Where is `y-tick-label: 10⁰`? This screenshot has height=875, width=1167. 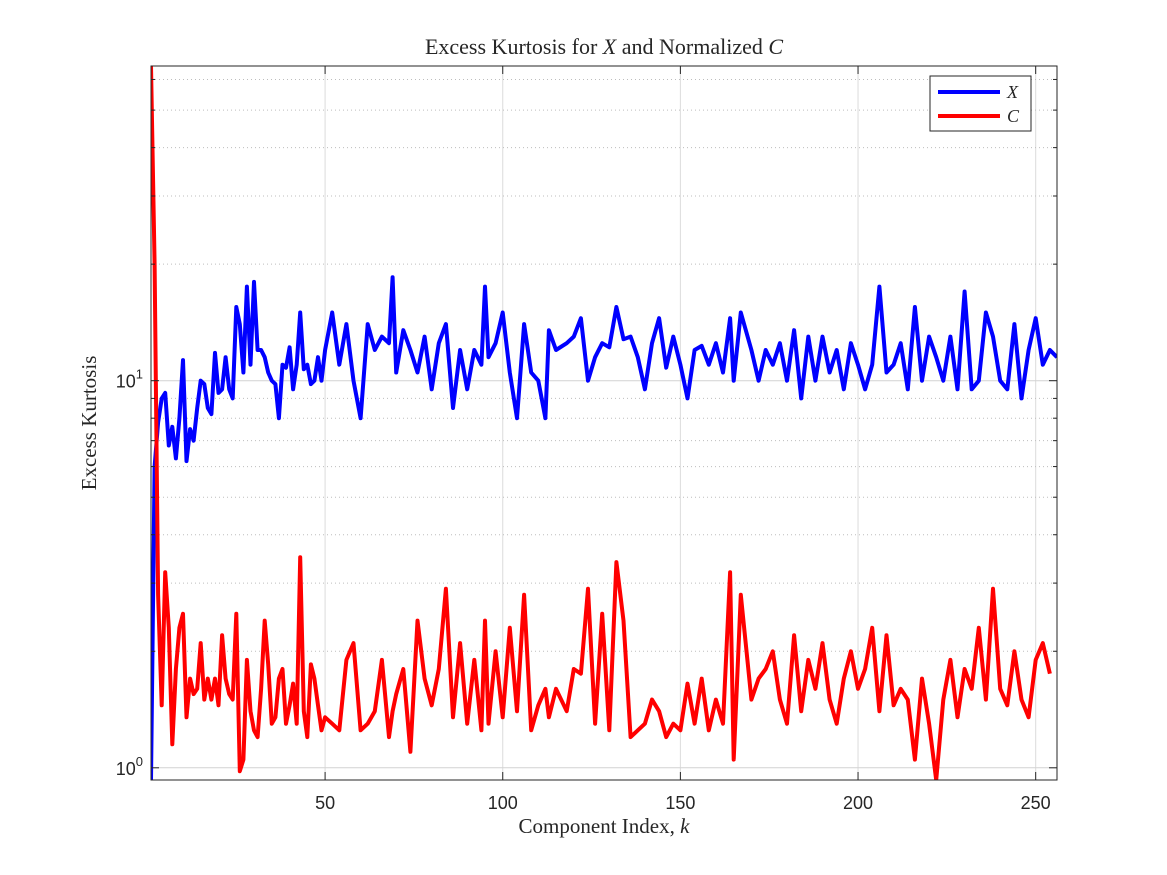
y-tick-label: 10⁰ is located at coordinates (129, 766).